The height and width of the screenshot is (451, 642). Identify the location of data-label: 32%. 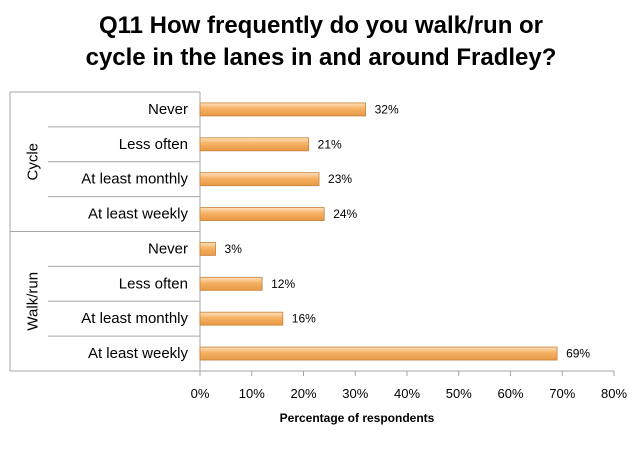
(387, 109).